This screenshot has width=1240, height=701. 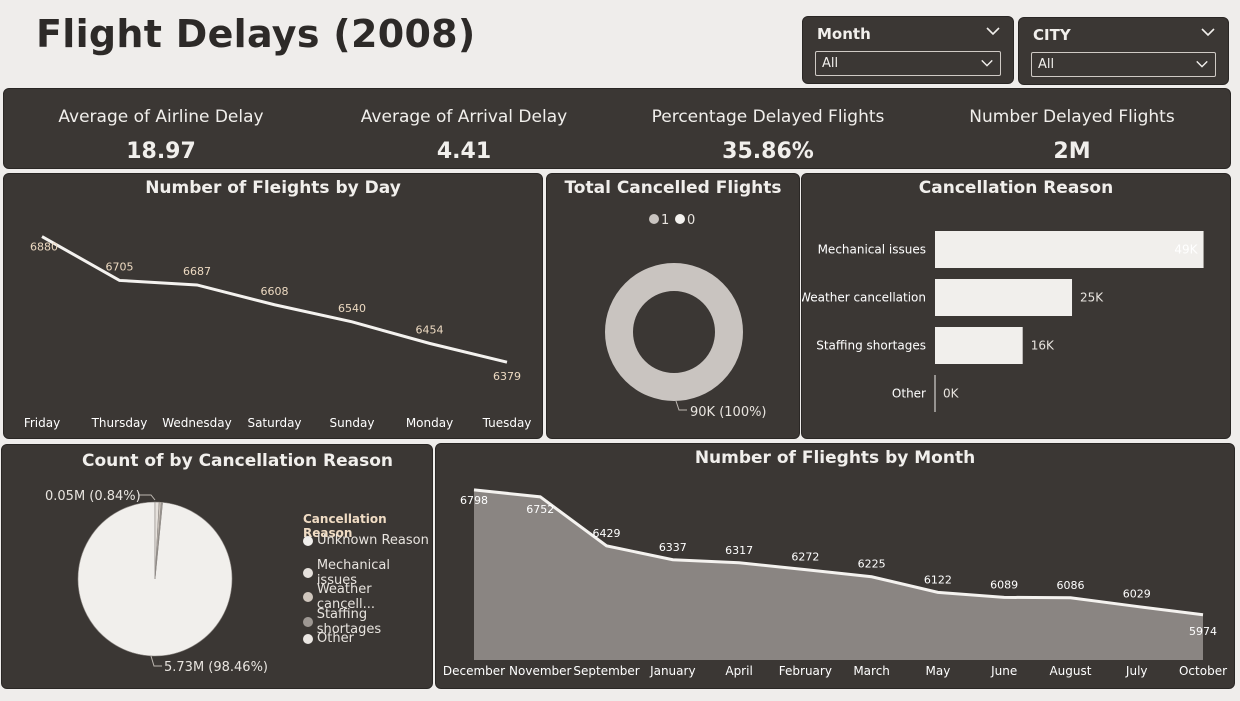 I want to click on chart-title: Count of by Cancellation Reason, so click(x=237, y=461).